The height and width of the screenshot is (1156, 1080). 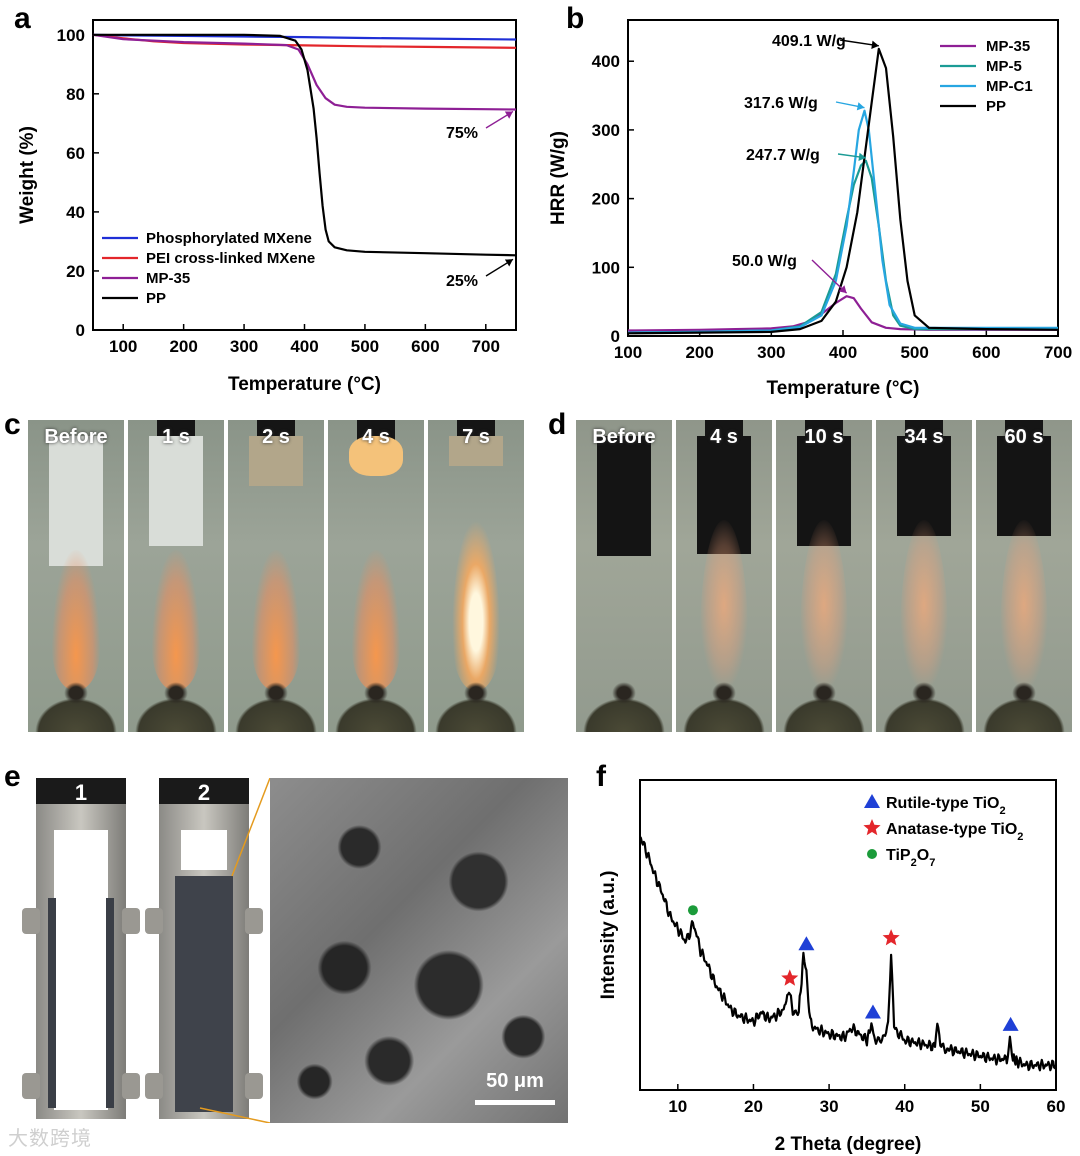 What do you see at coordinates (22, 18) in the screenshot?
I see `panel-letter-a: a` at bounding box center [22, 18].